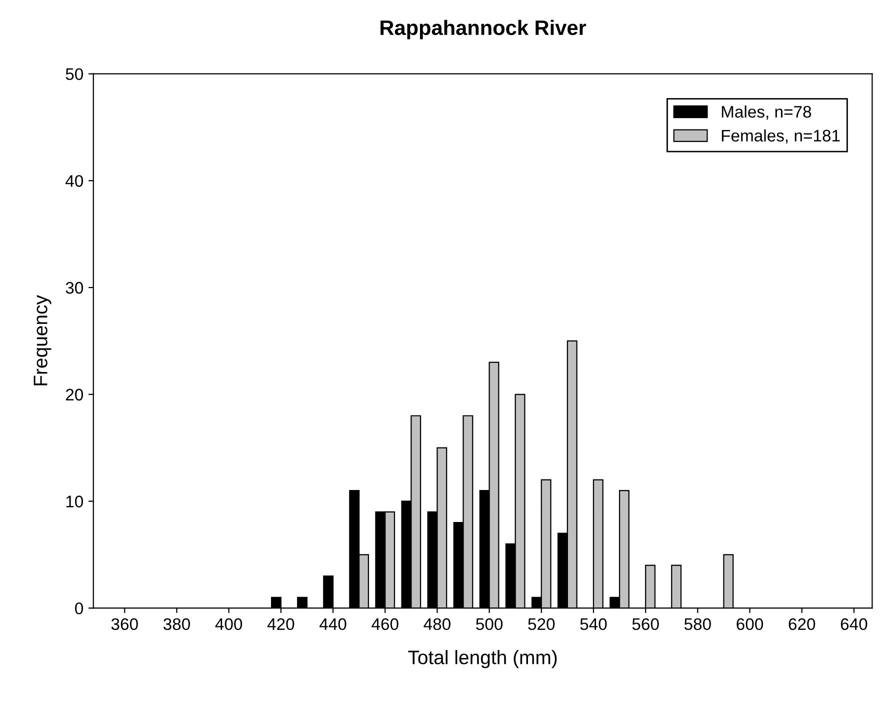 This screenshot has height=703, width=881. Describe the element at coordinates (124, 624) in the screenshot. I see `x-tick-label: 360` at that location.